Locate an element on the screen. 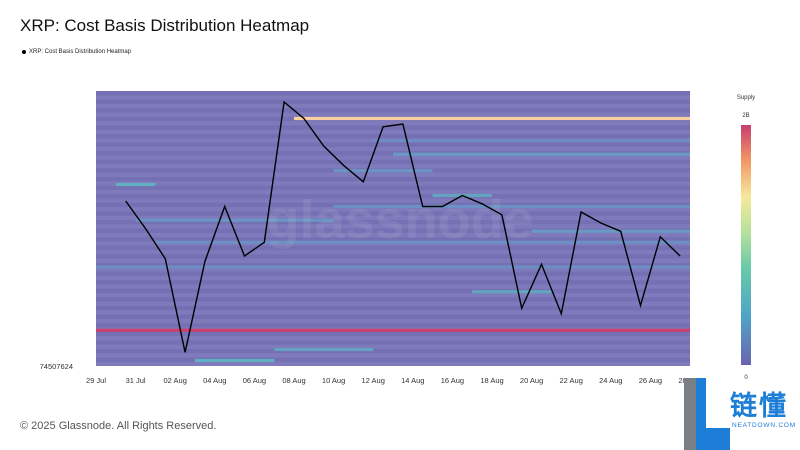  colorbar-title: Supply is located at coordinates (746, 98).